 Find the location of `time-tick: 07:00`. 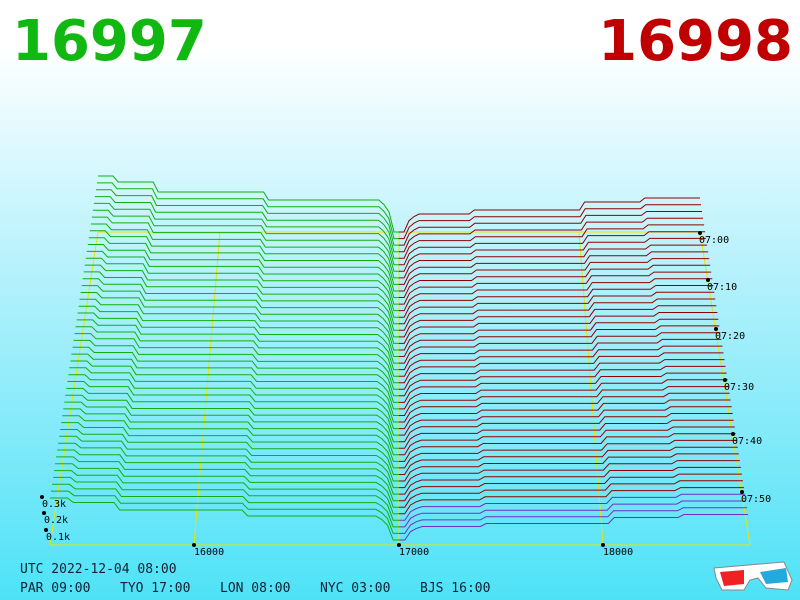

time-tick: 07:00 is located at coordinates (714, 240).